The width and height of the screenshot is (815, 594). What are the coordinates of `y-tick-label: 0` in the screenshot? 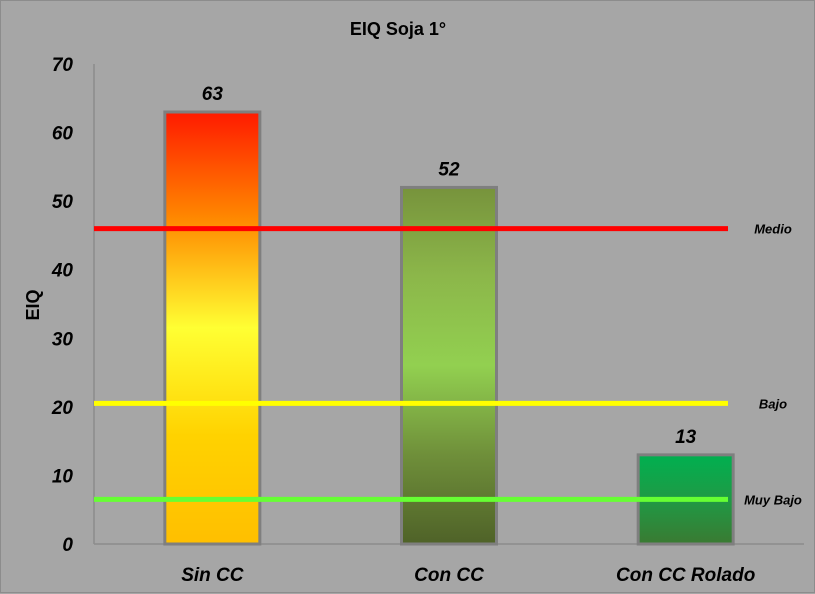 It's located at (67, 545).